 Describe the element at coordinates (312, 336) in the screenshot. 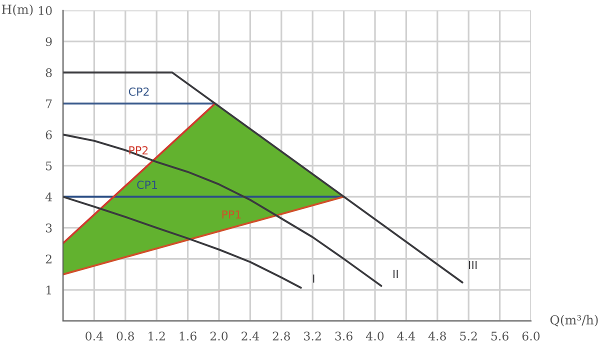

I see `x-tick-label: 3.2` at that location.